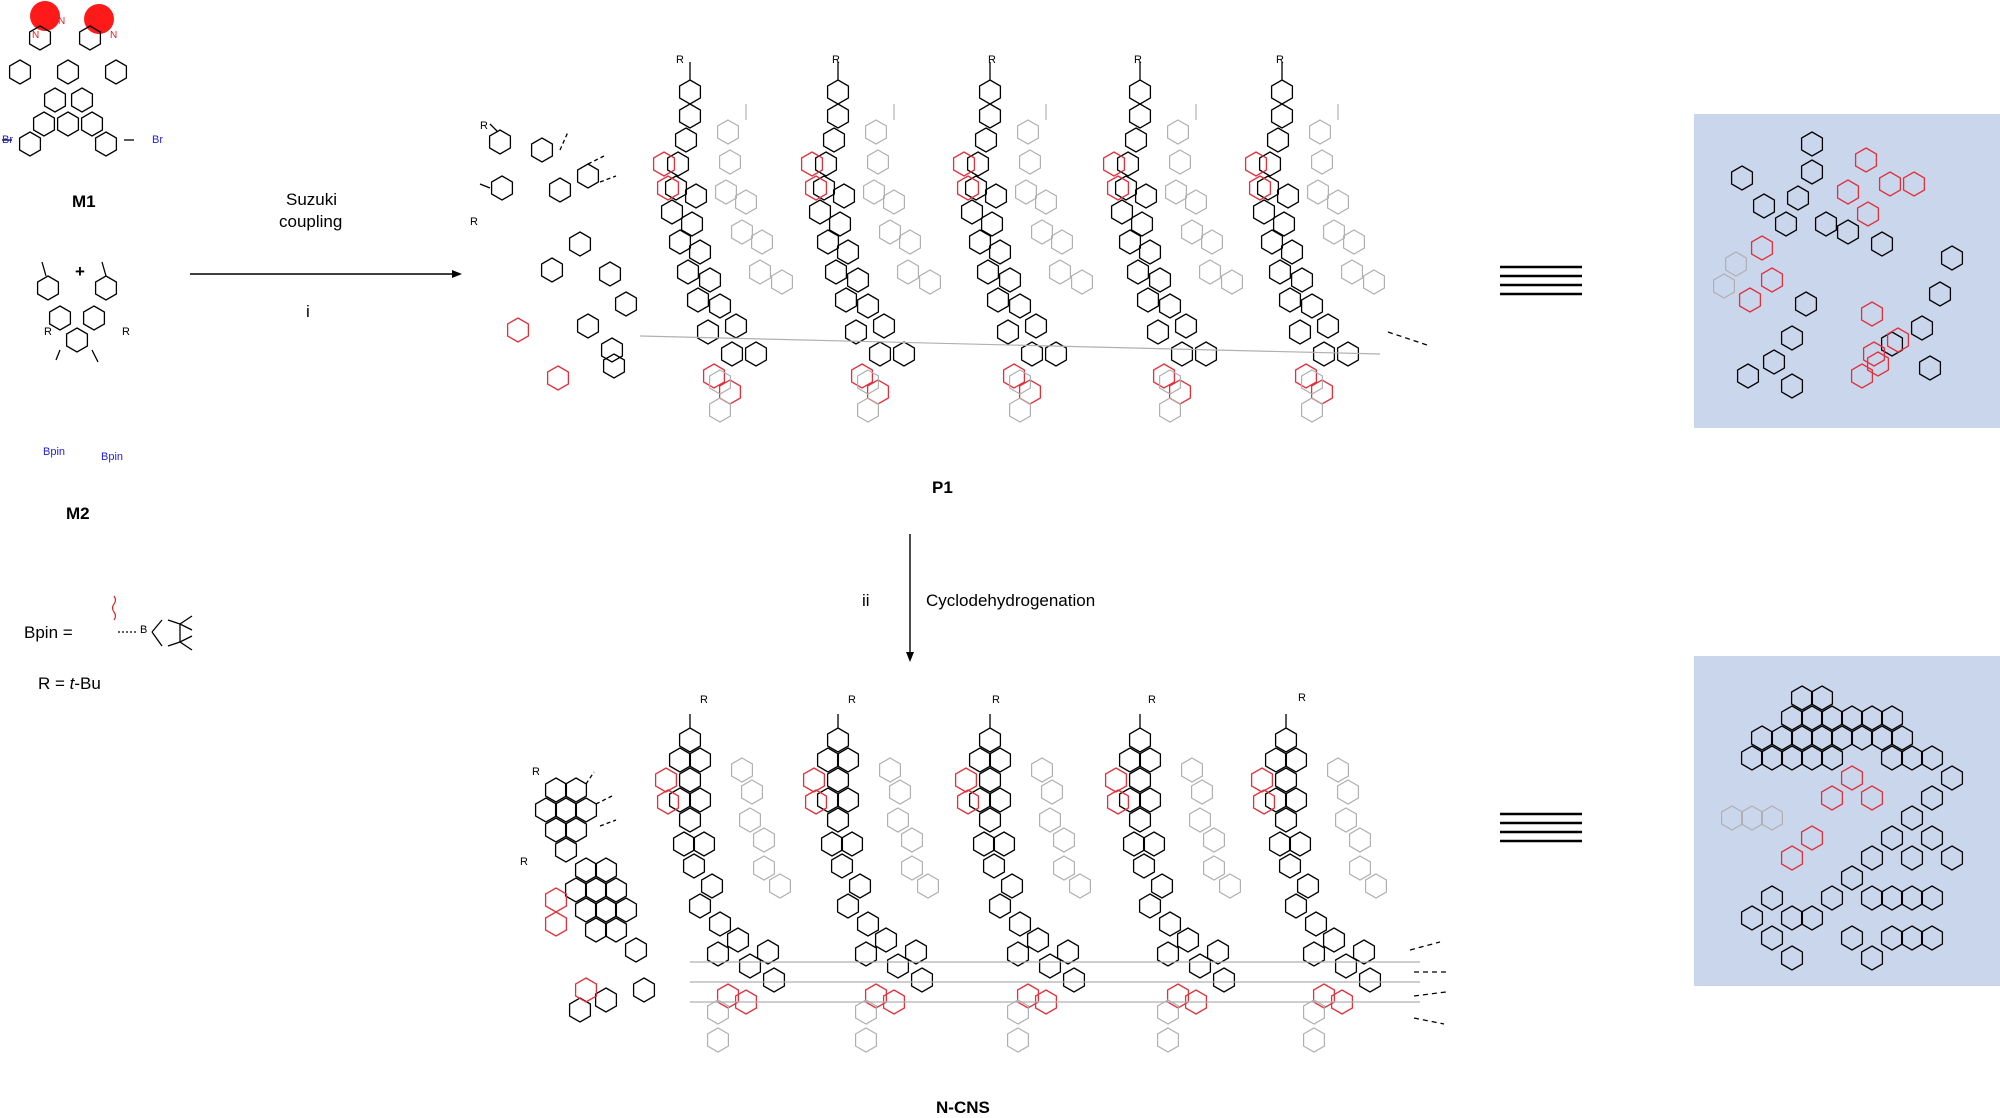 This screenshot has height=1118, width=2000. I want to click on m2-r-left: R, so click(48, 332).